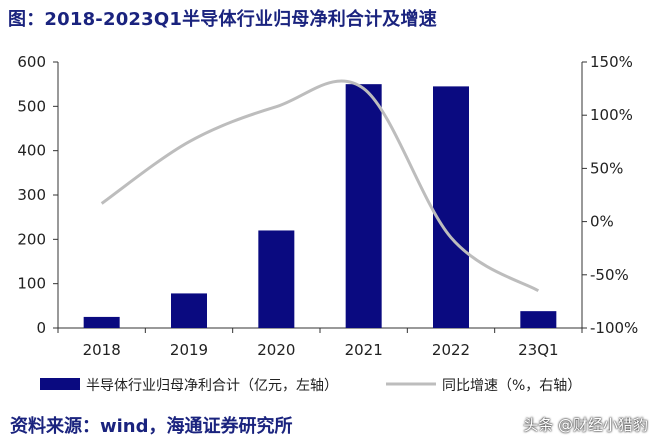  What do you see at coordinates (585, 425) in the screenshot?
I see `watermark: 头条 @财经小猎豹` at bounding box center [585, 425].